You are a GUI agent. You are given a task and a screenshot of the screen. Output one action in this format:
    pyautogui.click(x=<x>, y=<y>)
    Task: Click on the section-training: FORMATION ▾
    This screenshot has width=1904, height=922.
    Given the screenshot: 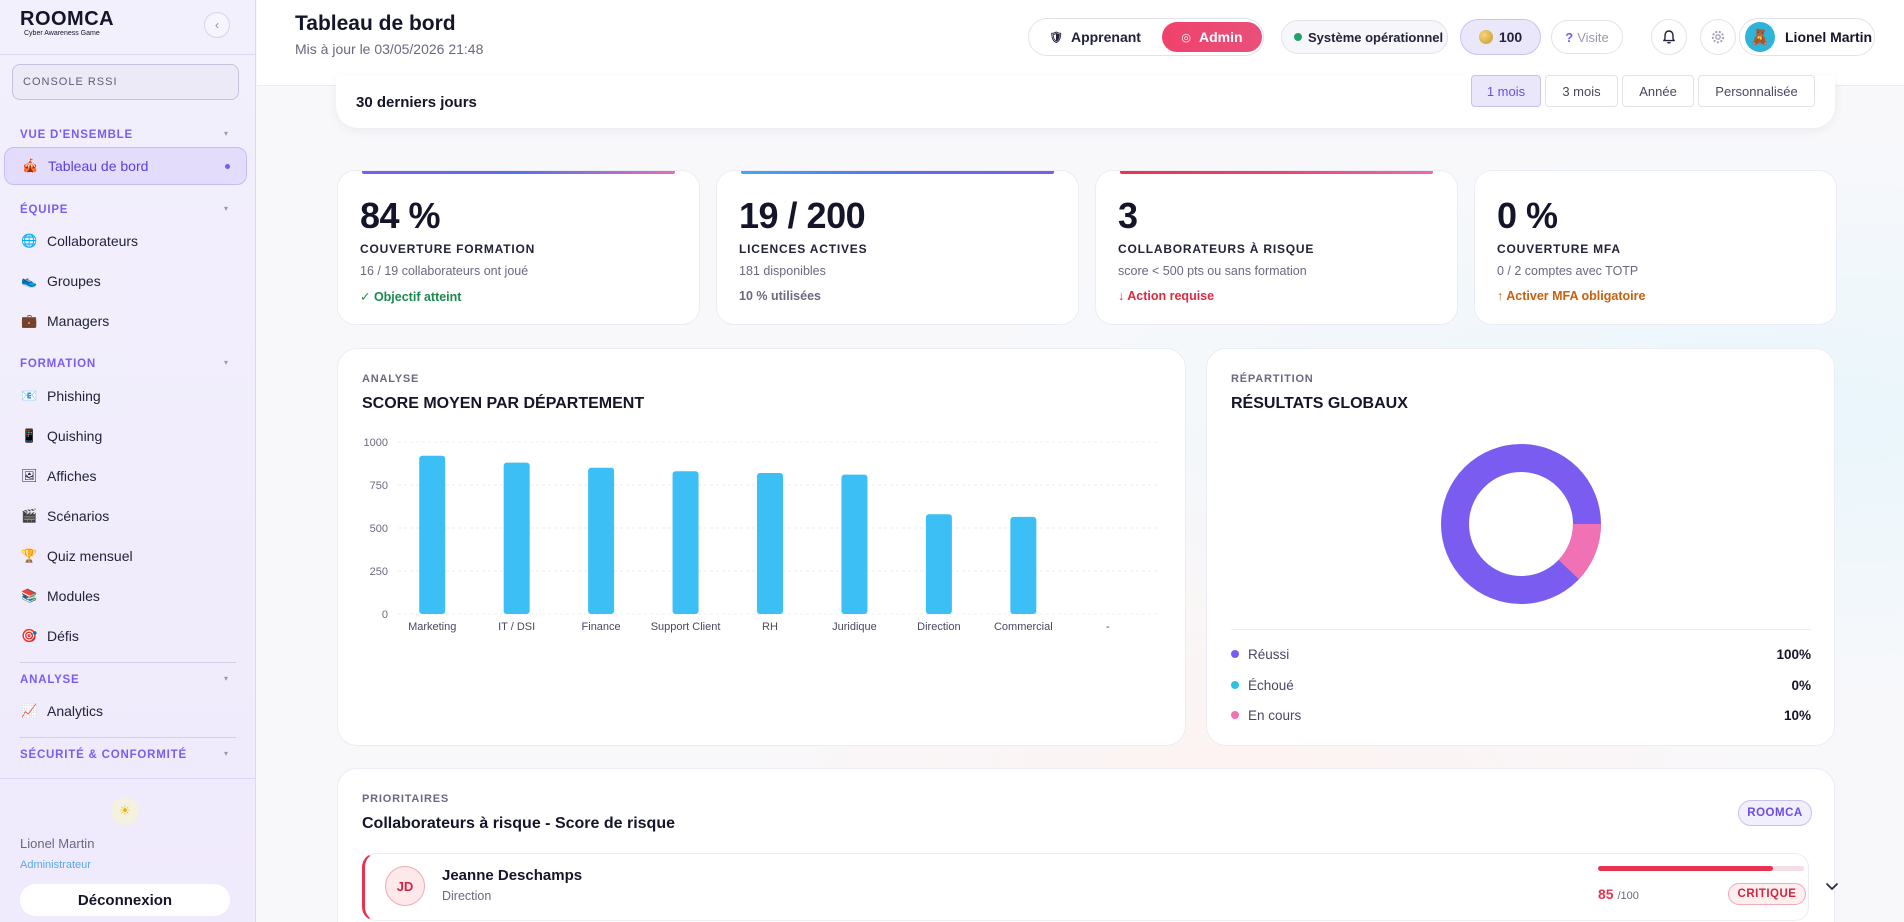 What is the action you would take?
    pyautogui.click(x=124, y=364)
    